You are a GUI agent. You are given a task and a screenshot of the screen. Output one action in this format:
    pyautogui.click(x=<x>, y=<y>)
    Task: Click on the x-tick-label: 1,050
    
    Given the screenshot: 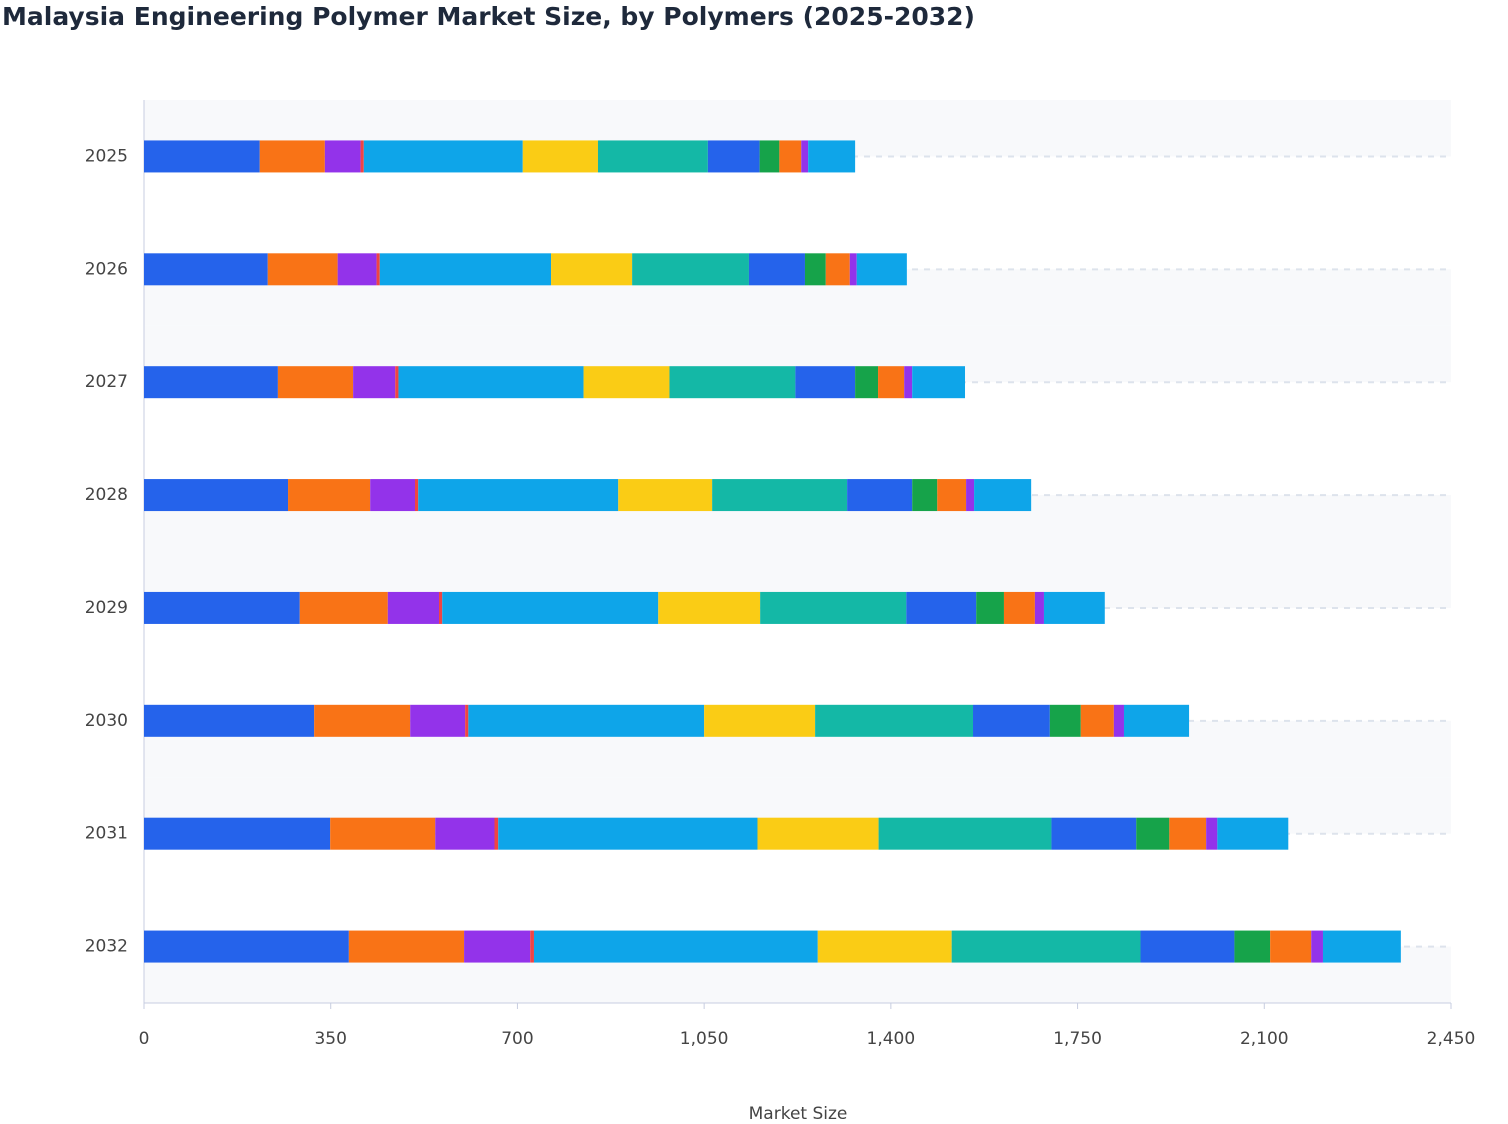 What is the action you would take?
    pyautogui.click(x=704, y=1039)
    